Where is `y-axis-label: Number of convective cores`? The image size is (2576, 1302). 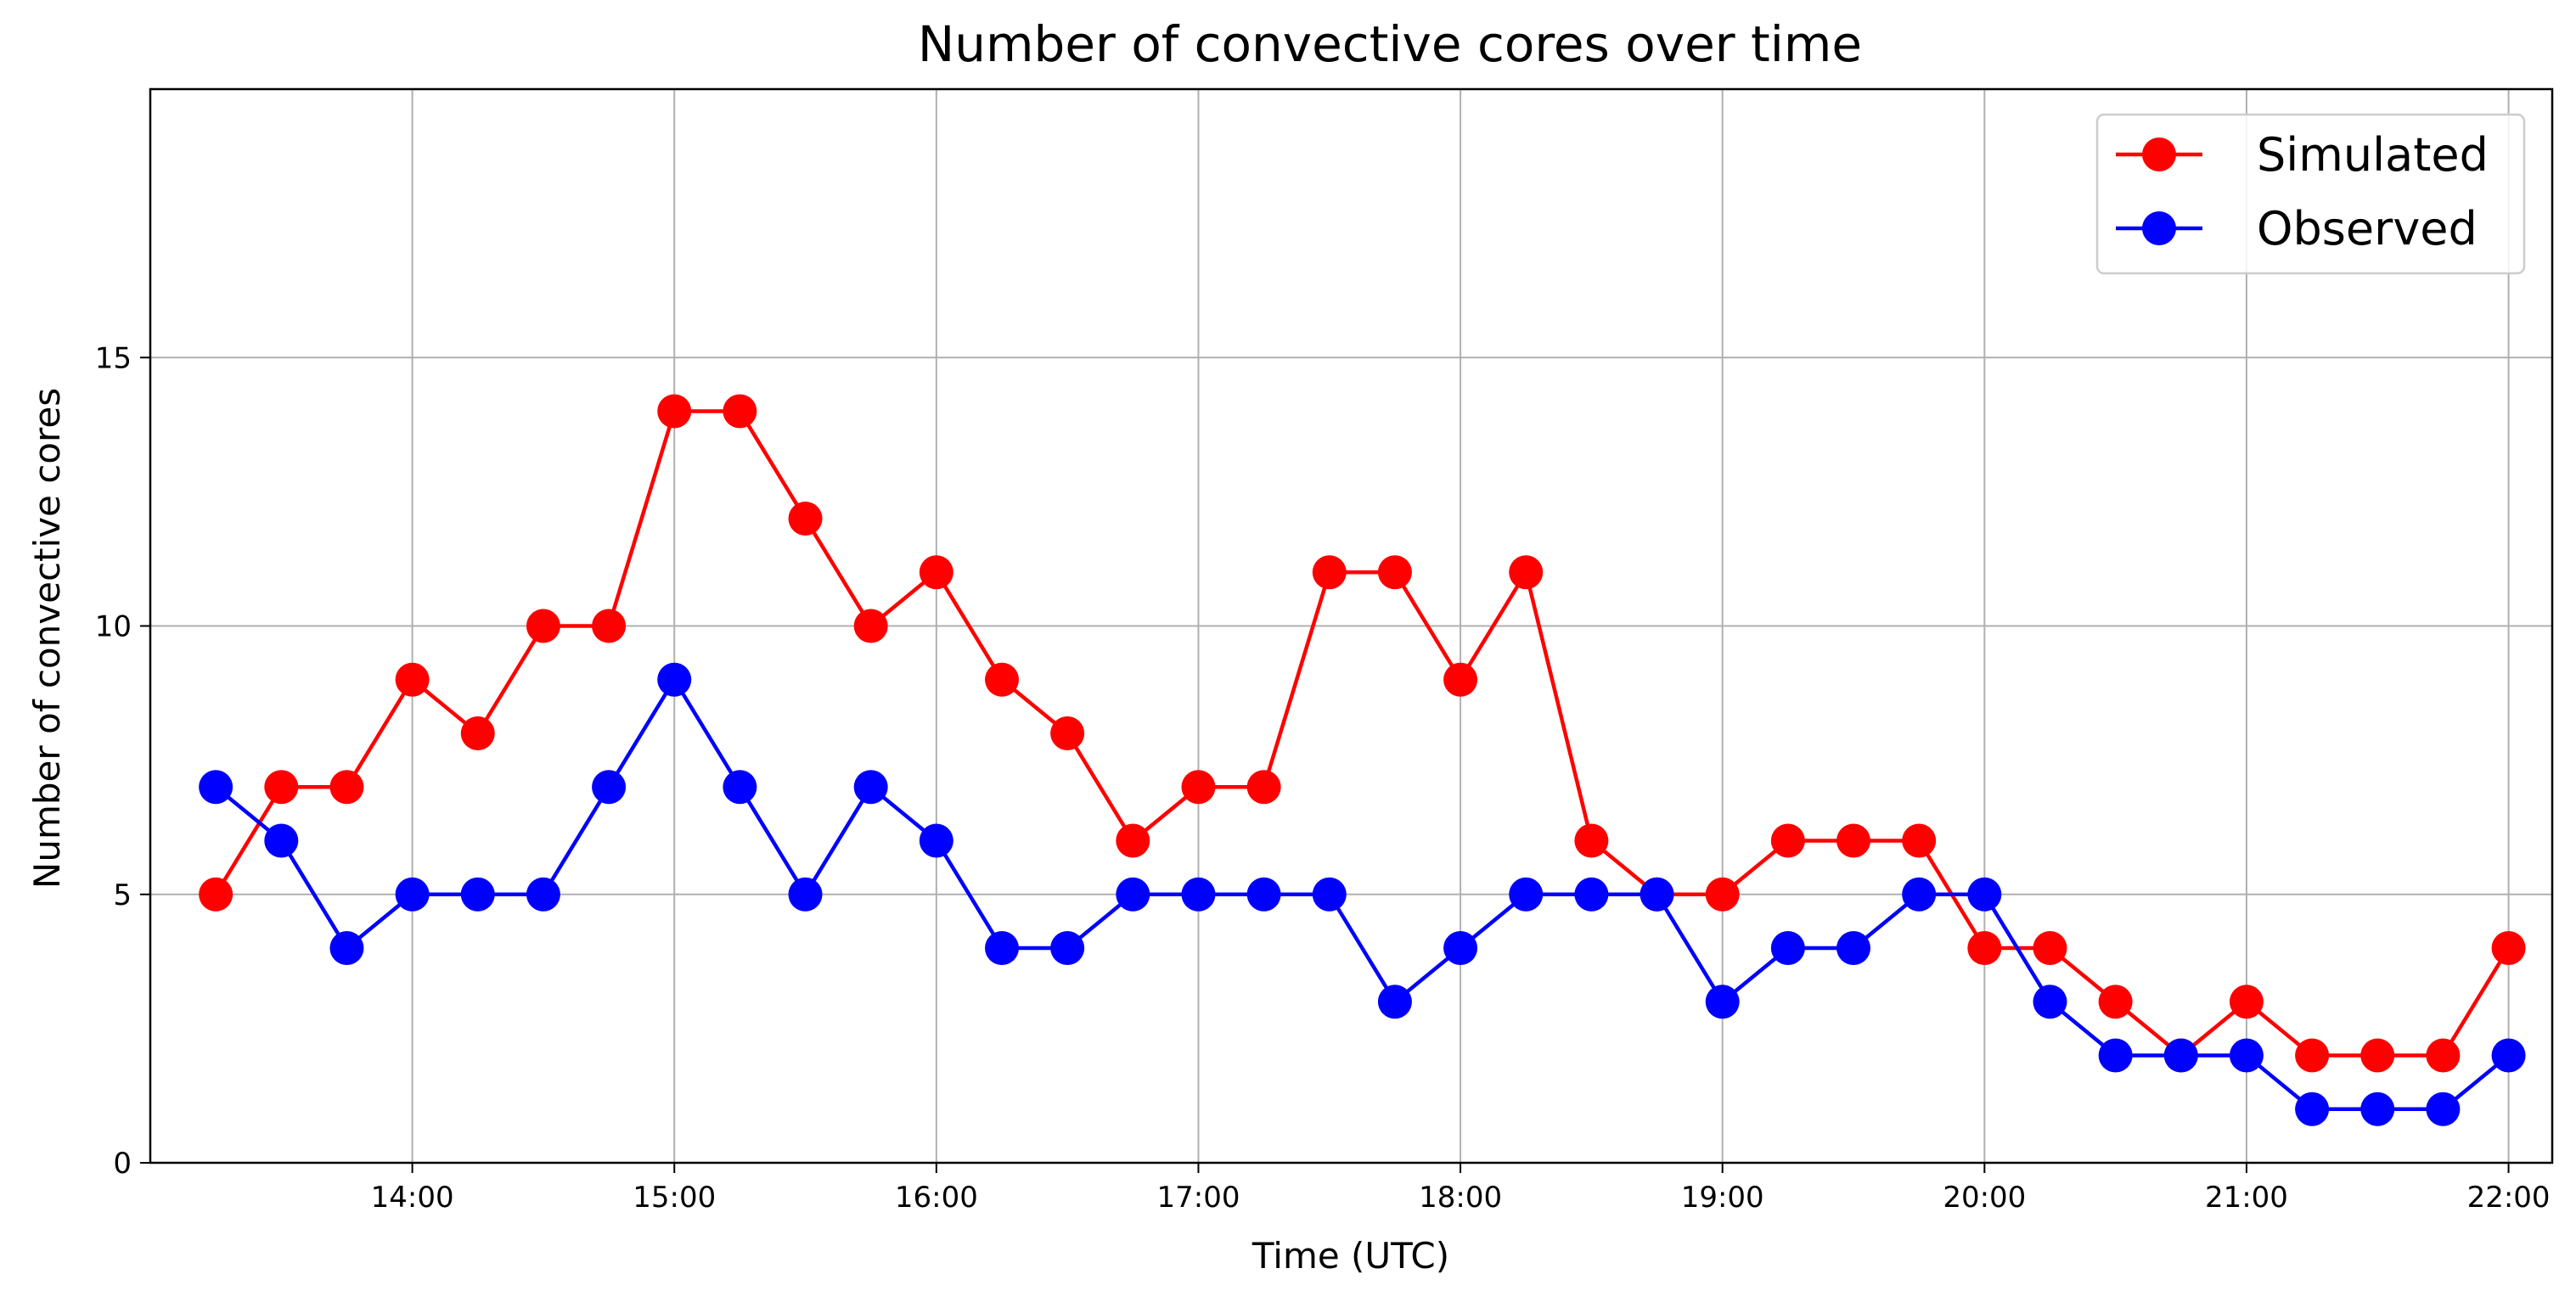
y-axis-label: Number of convective cores is located at coordinates (47, 638).